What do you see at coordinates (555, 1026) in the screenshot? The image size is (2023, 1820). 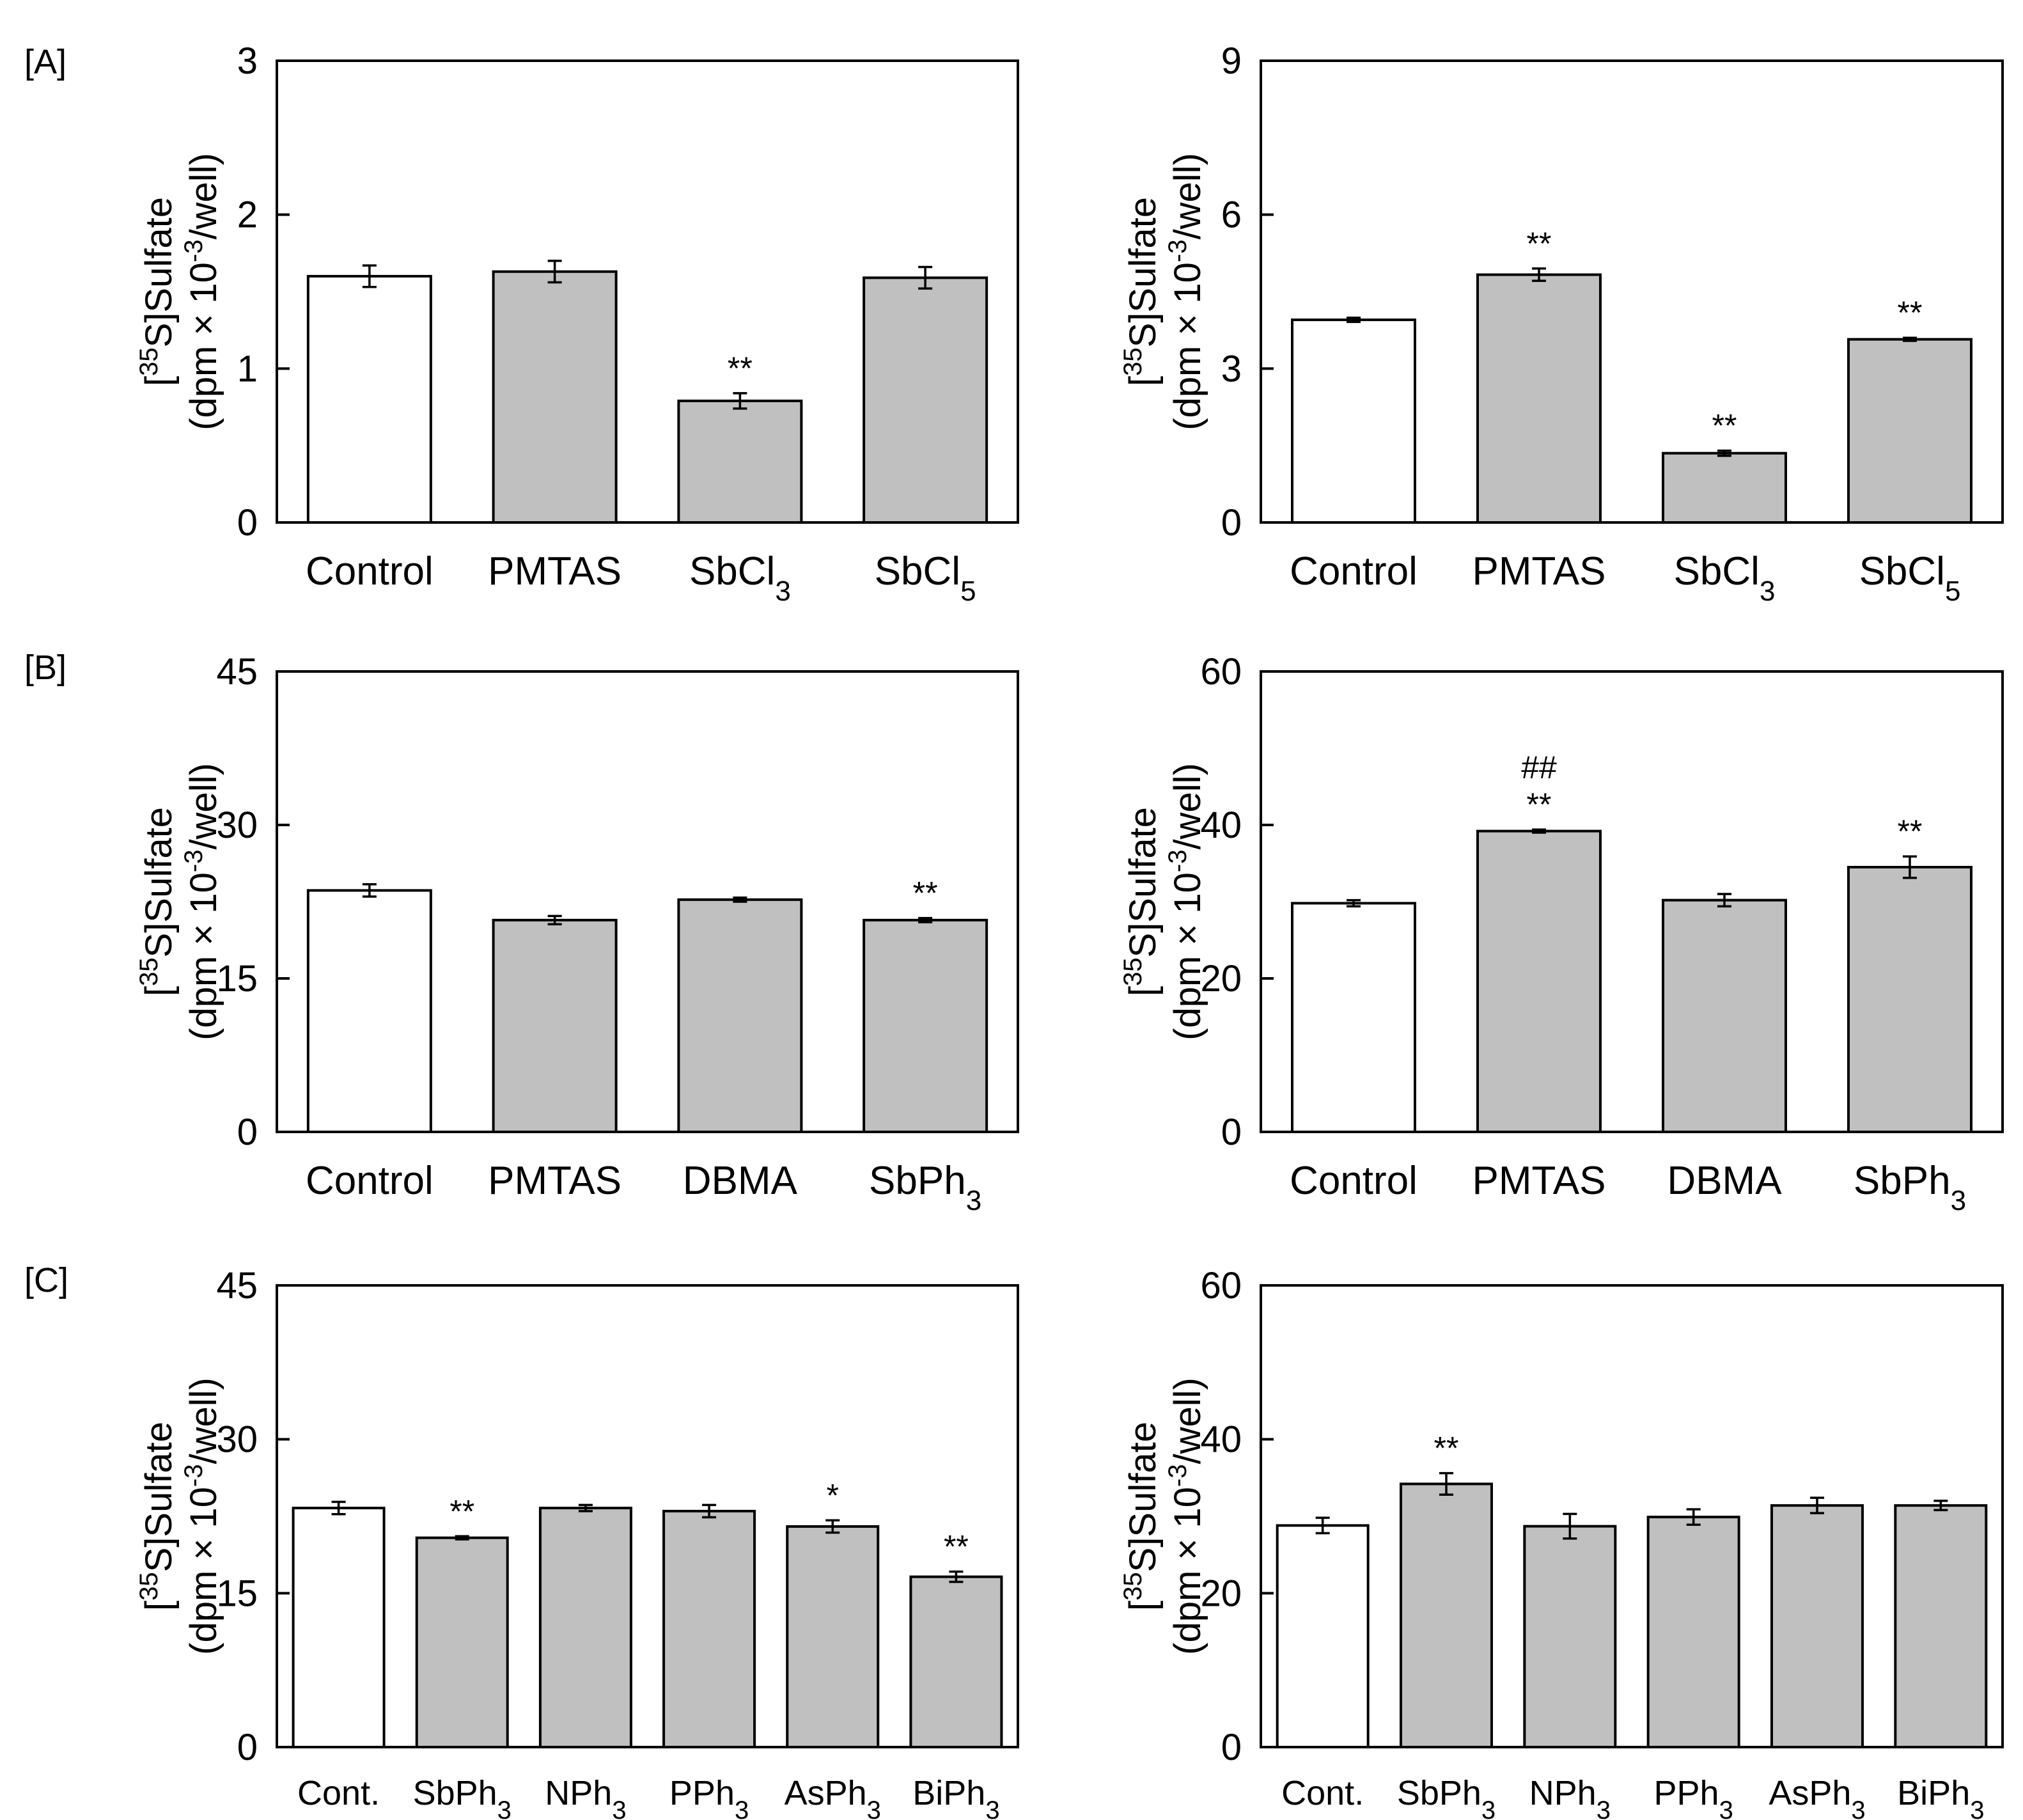 I see `bar-pmtas` at bounding box center [555, 1026].